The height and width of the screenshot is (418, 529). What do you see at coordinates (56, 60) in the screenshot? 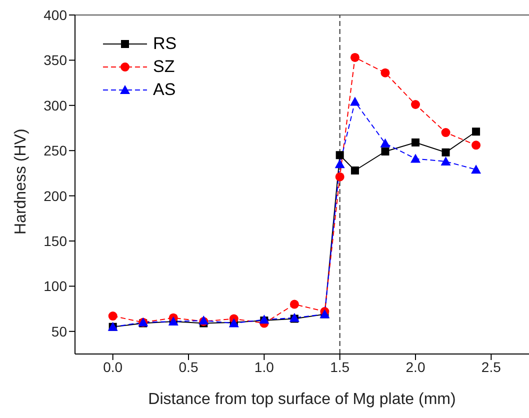
I see `y-tick-label: 350` at bounding box center [56, 60].